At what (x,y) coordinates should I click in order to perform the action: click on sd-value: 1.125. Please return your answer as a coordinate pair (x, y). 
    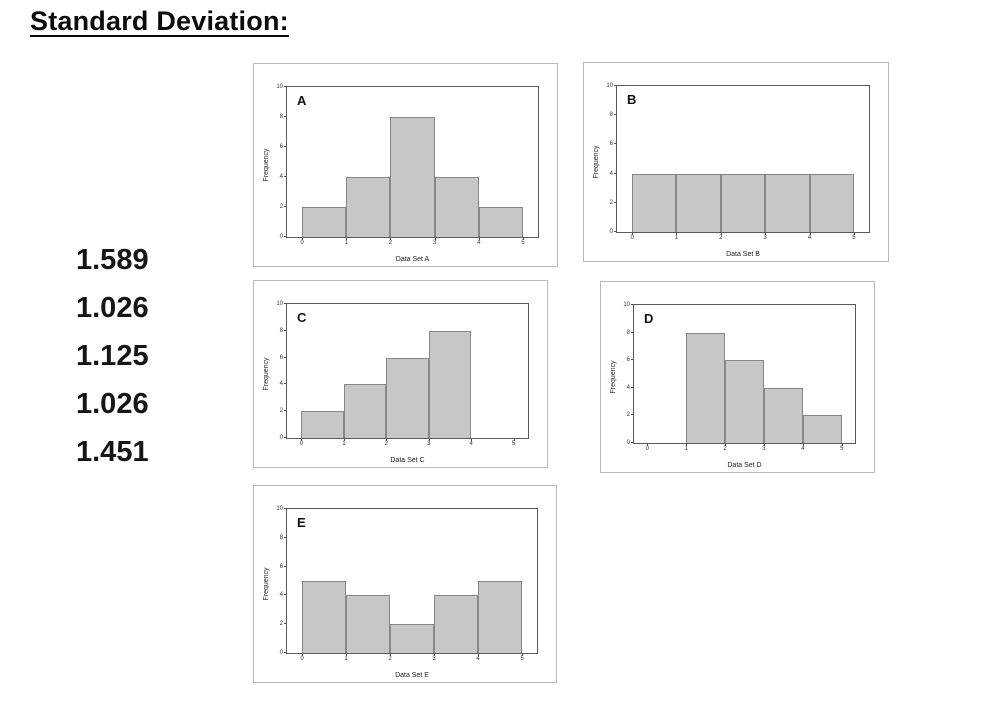
    Looking at the image, I should click on (112, 356).